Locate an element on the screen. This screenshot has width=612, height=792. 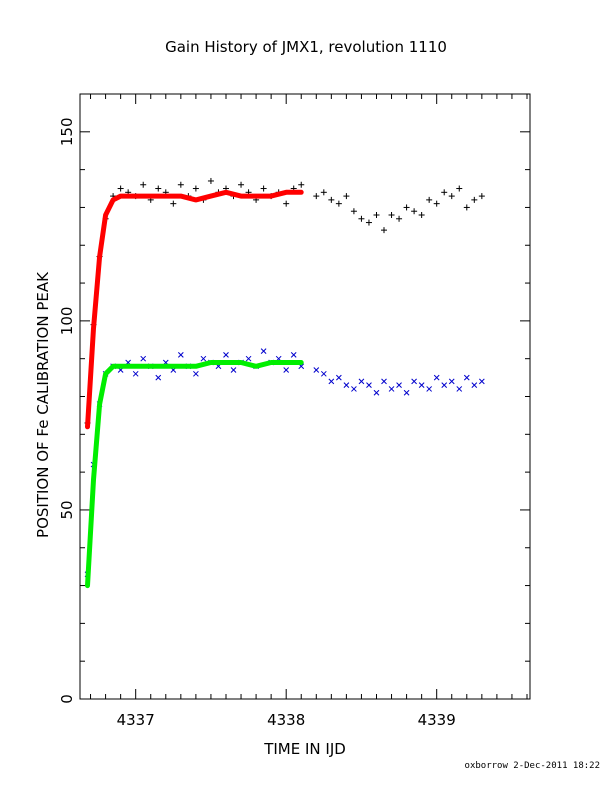
chart-title: Gain History of JMX1, revolution 1110 is located at coordinates (306, 47).